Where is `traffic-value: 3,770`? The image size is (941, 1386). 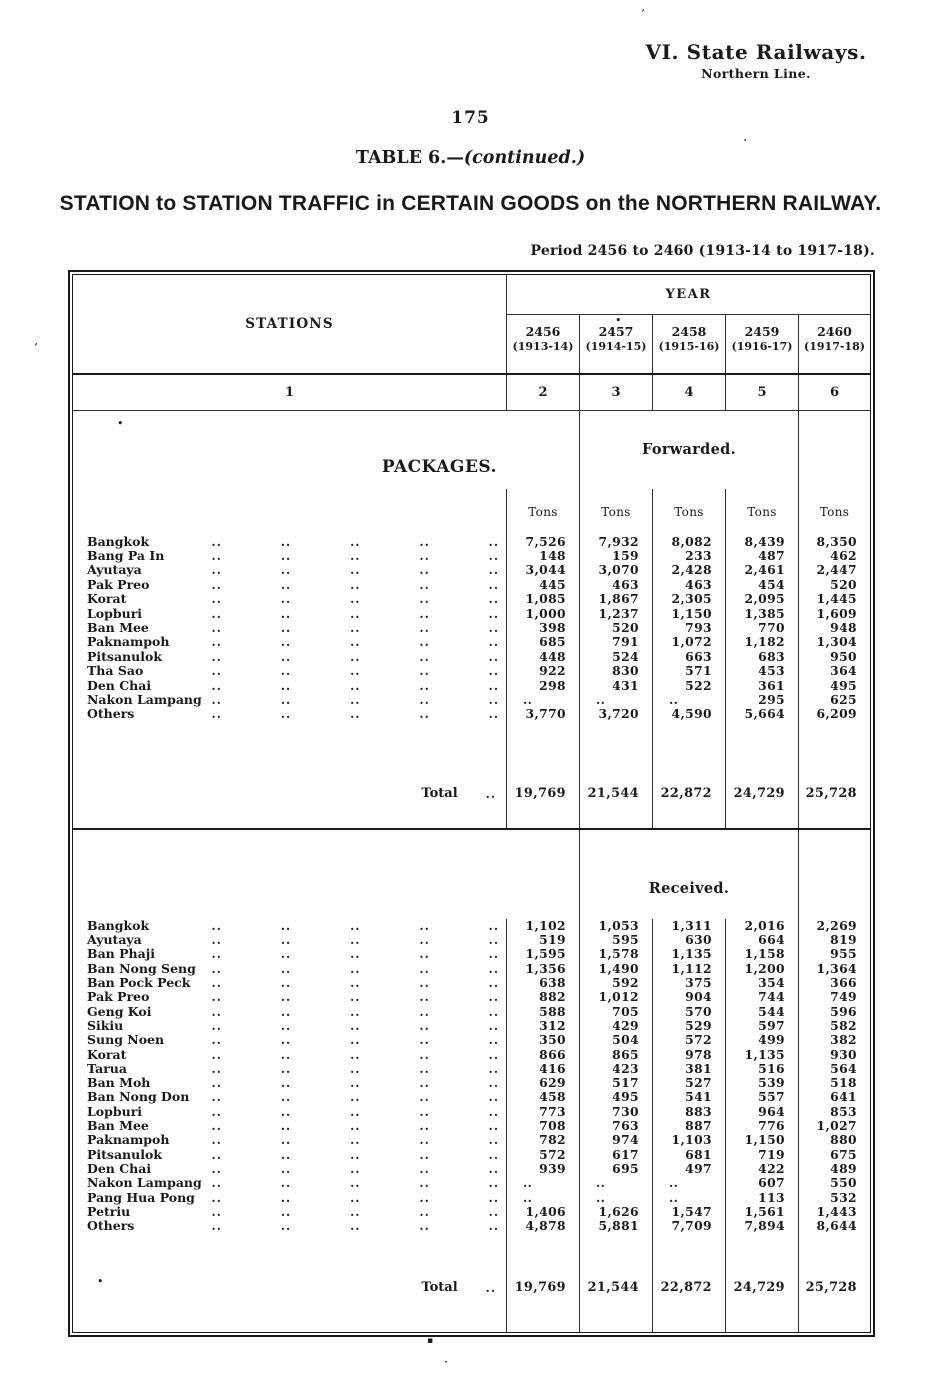
traffic-value: 3,770 is located at coordinates (543, 714).